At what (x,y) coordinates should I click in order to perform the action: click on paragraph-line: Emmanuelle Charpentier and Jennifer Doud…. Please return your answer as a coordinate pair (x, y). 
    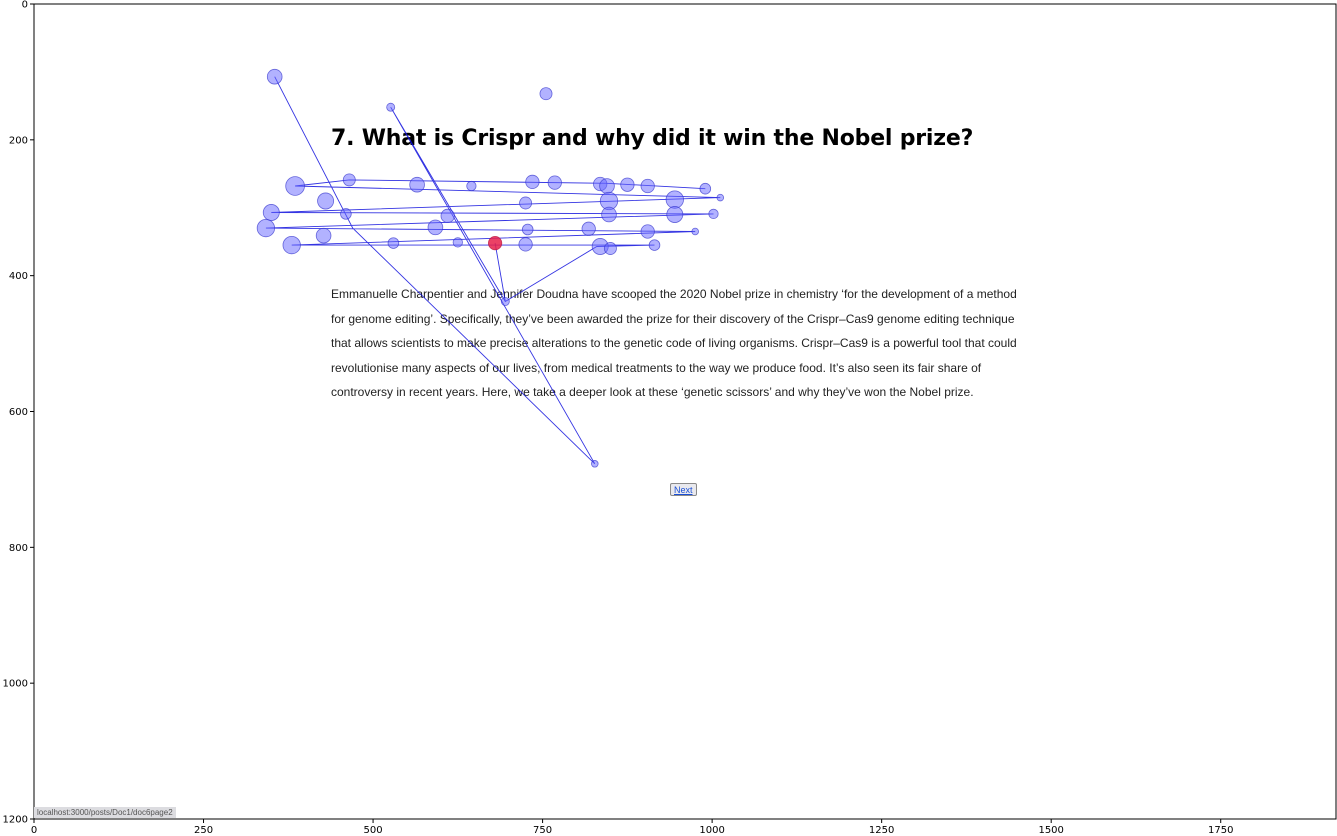
    Looking at the image, I should click on (674, 294).